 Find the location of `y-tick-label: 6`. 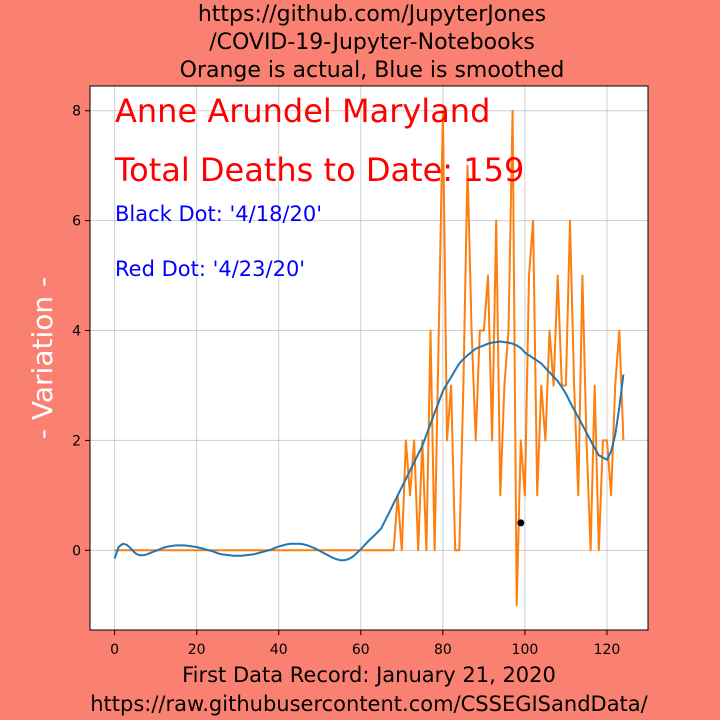

y-tick-label: 6 is located at coordinates (76, 222).